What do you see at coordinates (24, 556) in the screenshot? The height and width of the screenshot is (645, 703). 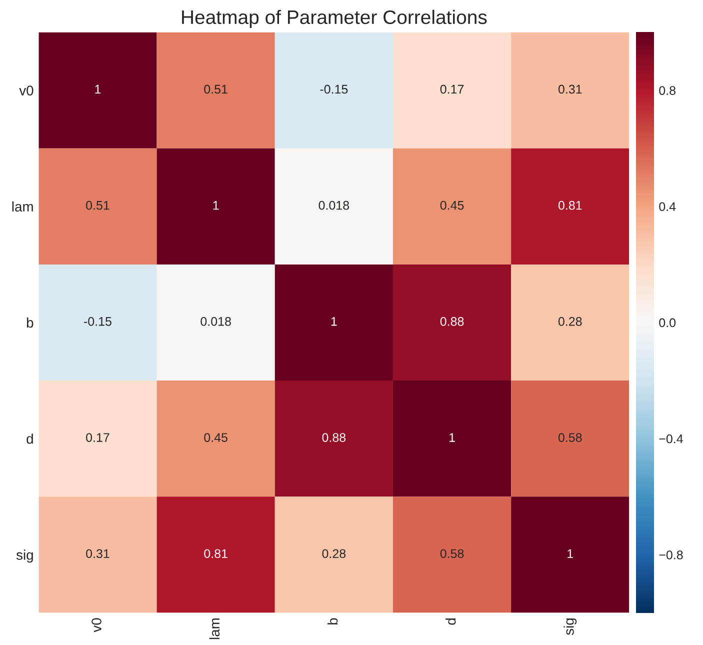 I see `y-tick-label: sig` at bounding box center [24, 556].